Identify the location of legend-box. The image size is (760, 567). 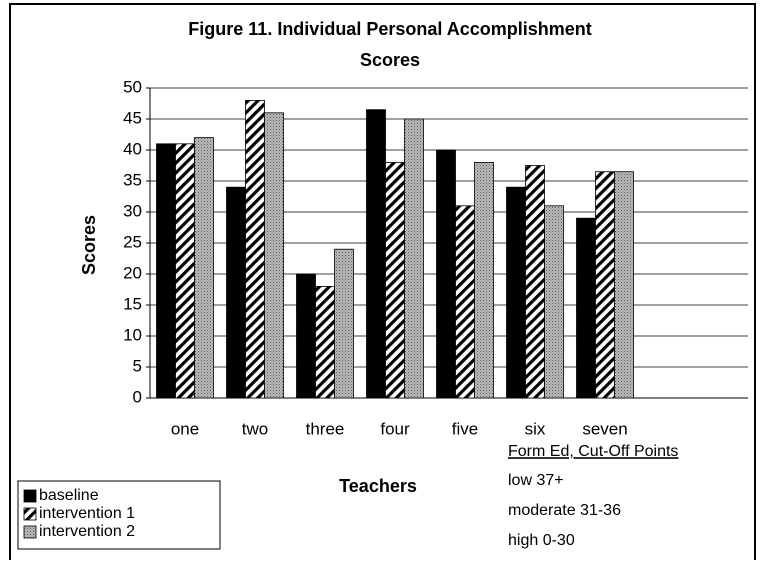
(119, 515).